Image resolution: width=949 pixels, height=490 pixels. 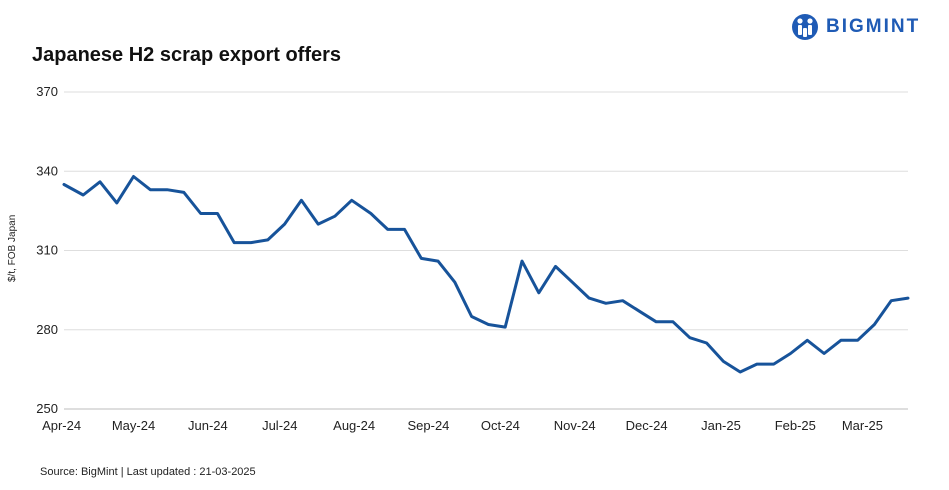 I want to click on x-tick-label: May-24, so click(x=133, y=425).